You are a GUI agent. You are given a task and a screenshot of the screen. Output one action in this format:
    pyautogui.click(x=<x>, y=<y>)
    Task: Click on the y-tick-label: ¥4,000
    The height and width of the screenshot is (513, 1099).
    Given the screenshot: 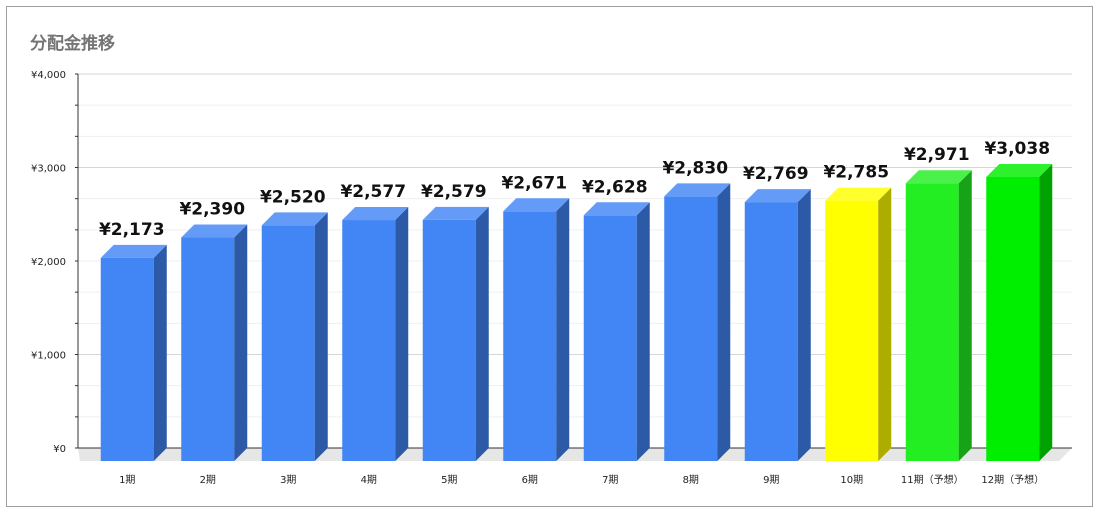 What is the action you would take?
    pyautogui.click(x=48, y=75)
    